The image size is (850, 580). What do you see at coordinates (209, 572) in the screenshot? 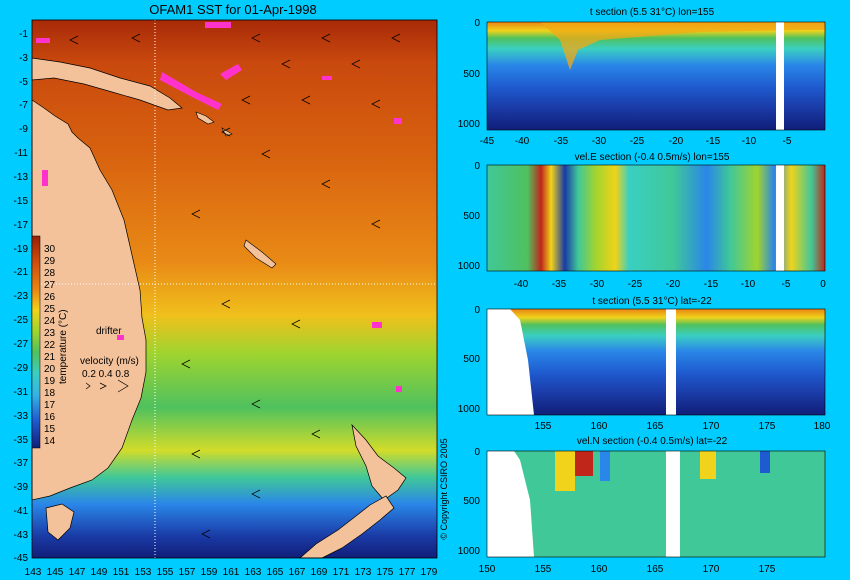
I see `map-x-tick: 159` at bounding box center [209, 572].